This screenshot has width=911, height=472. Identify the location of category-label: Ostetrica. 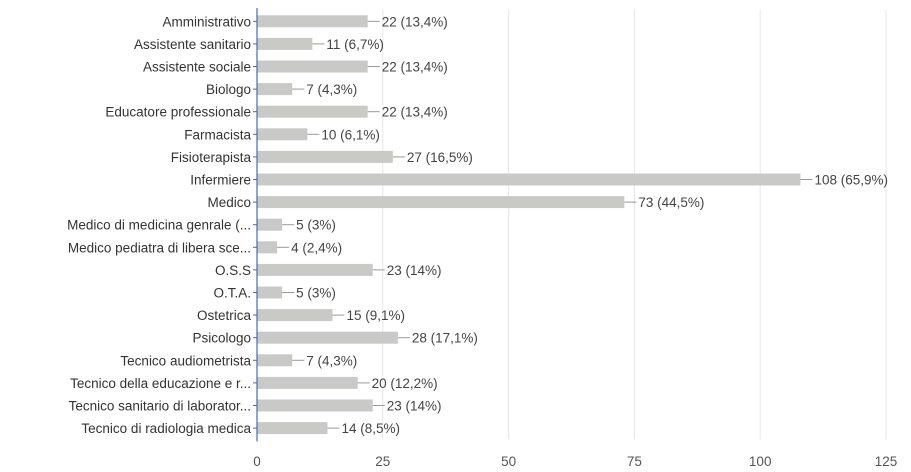
(224, 315).